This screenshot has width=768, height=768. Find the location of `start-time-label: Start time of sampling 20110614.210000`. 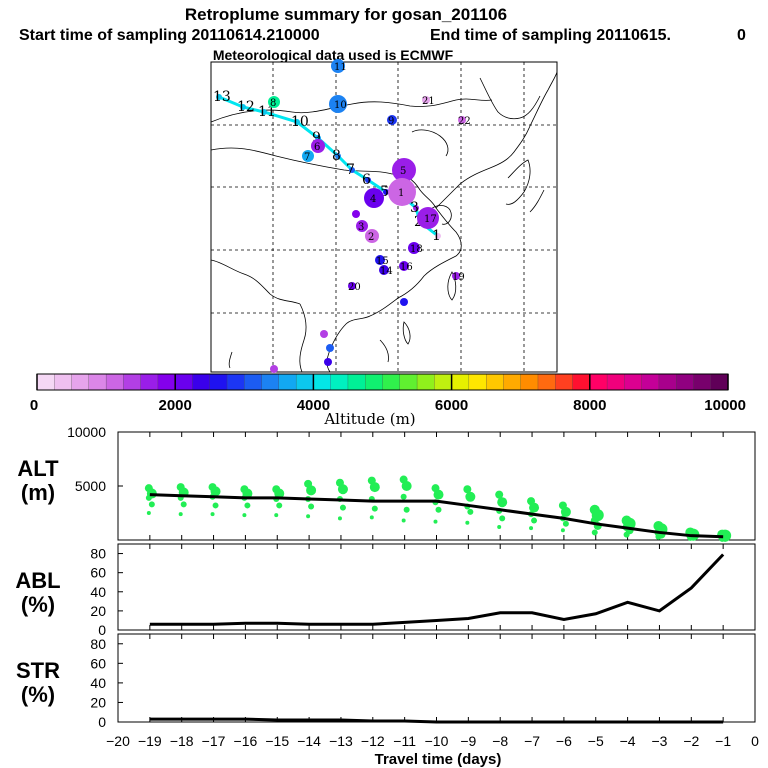

start-time-label: Start time of sampling 20110614.210000 is located at coordinates (169, 35).